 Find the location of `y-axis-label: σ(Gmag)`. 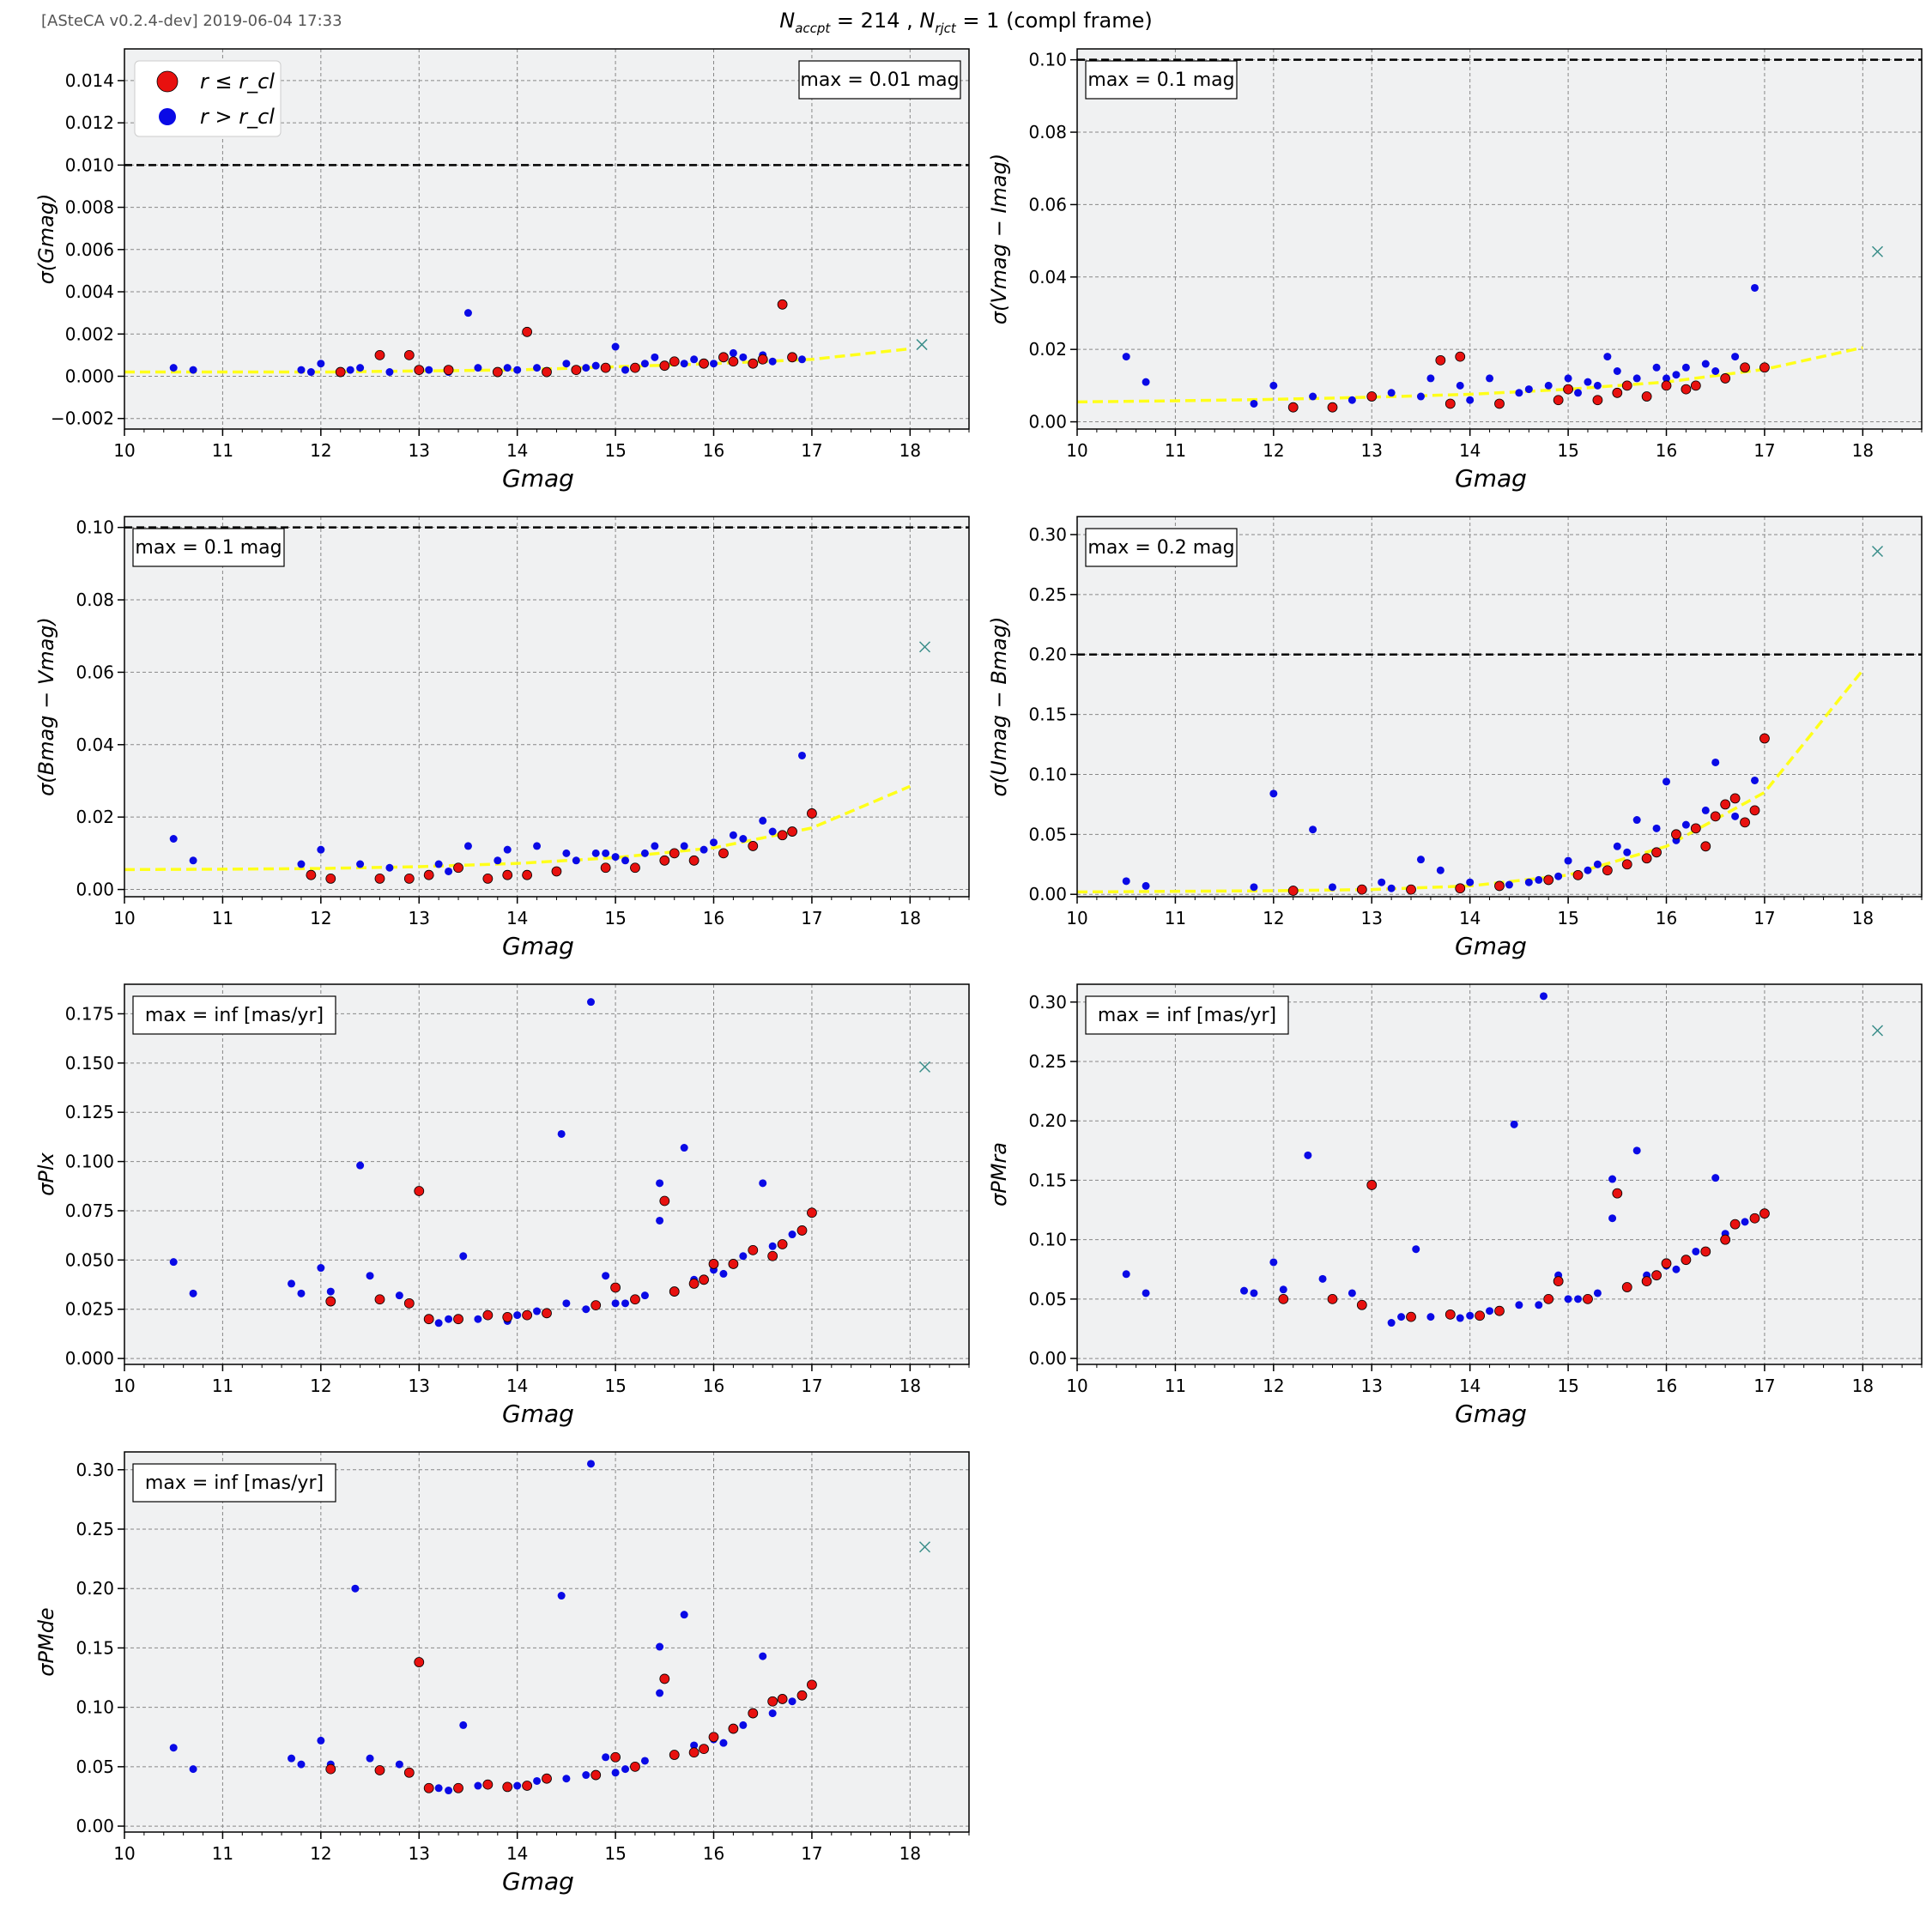

y-axis-label: σ(Gmag) is located at coordinates (46, 239).